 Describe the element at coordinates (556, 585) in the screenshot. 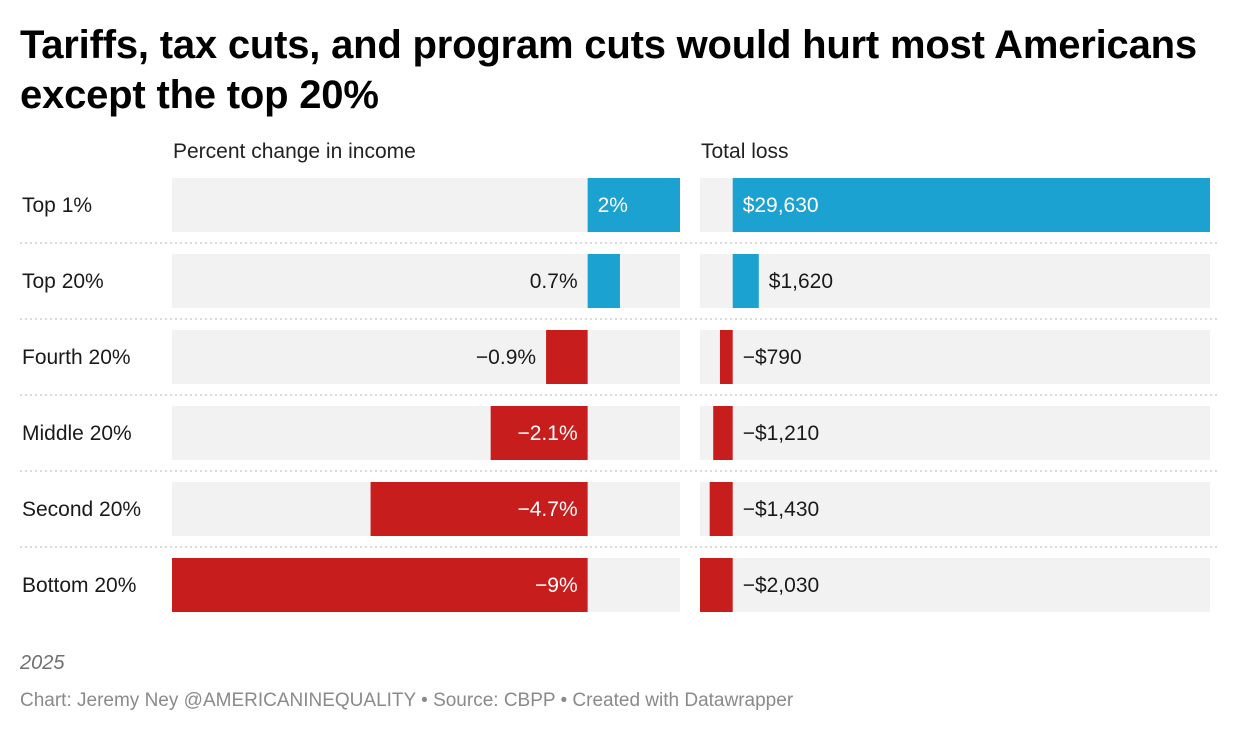

I see `percent-change-label: −9%` at that location.